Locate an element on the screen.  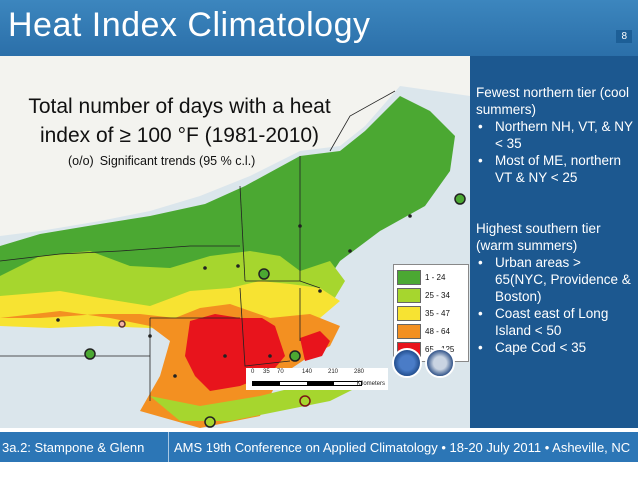
footer-session: 3a.2: Stampone & Glenn is located at coordinates (73, 447).